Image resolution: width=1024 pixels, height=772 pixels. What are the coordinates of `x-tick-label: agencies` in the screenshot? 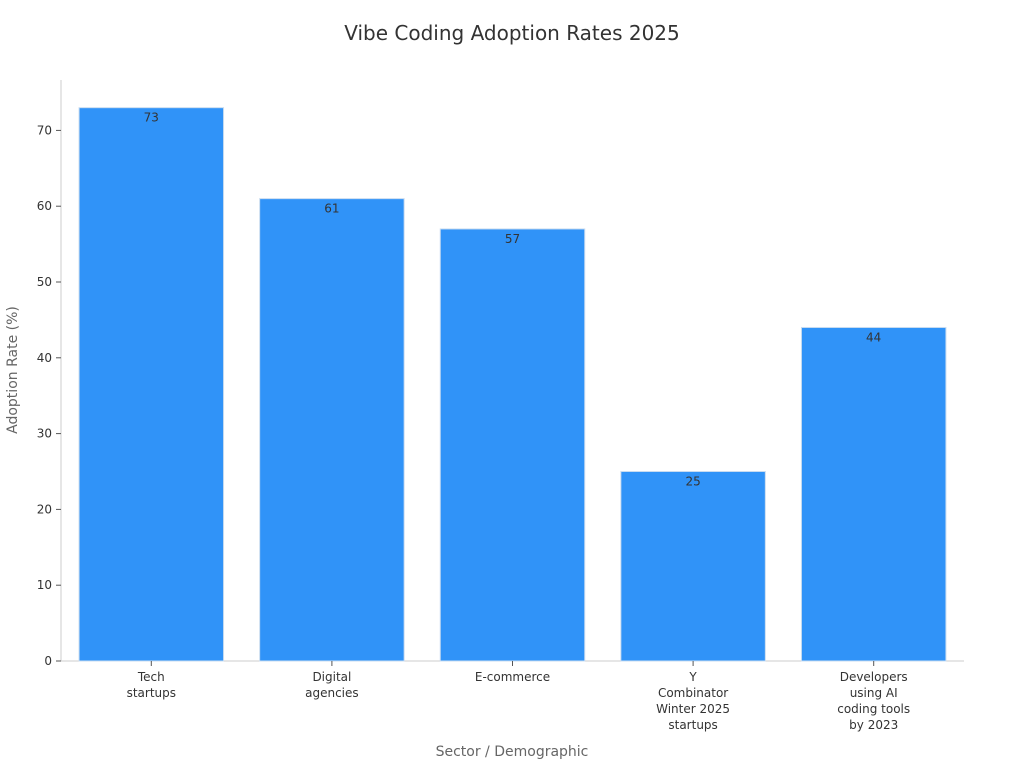 It's located at (332, 693).